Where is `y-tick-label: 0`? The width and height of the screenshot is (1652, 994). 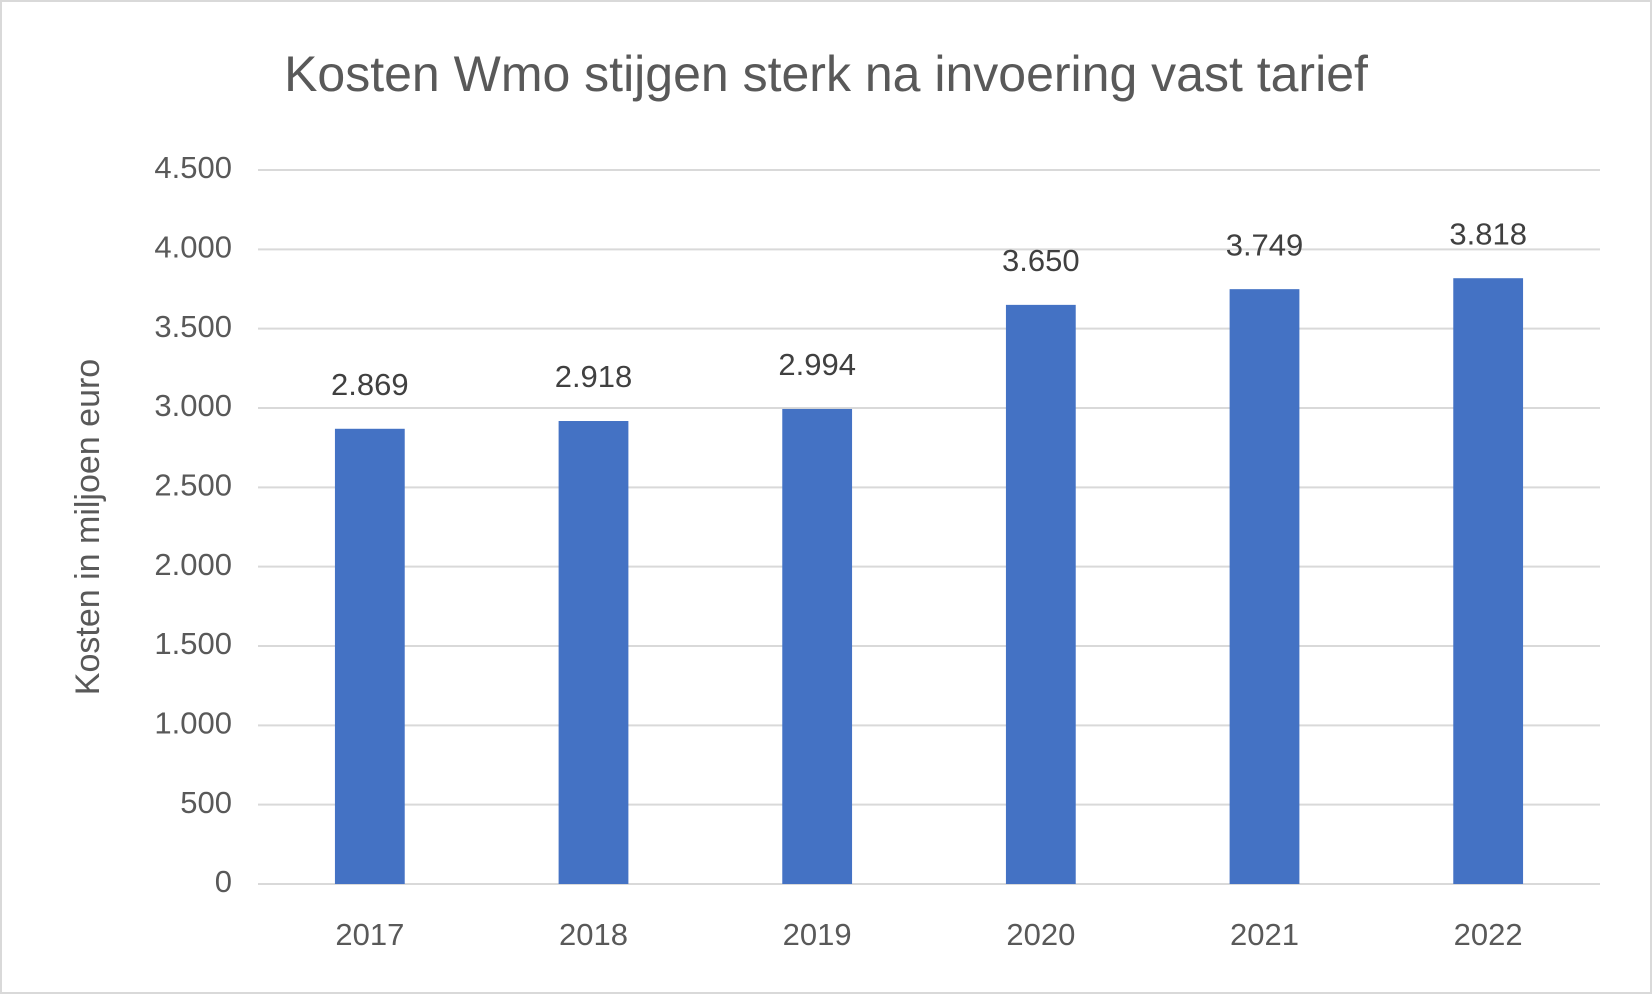
y-tick-label: 0 is located at coordinates (223, 881).